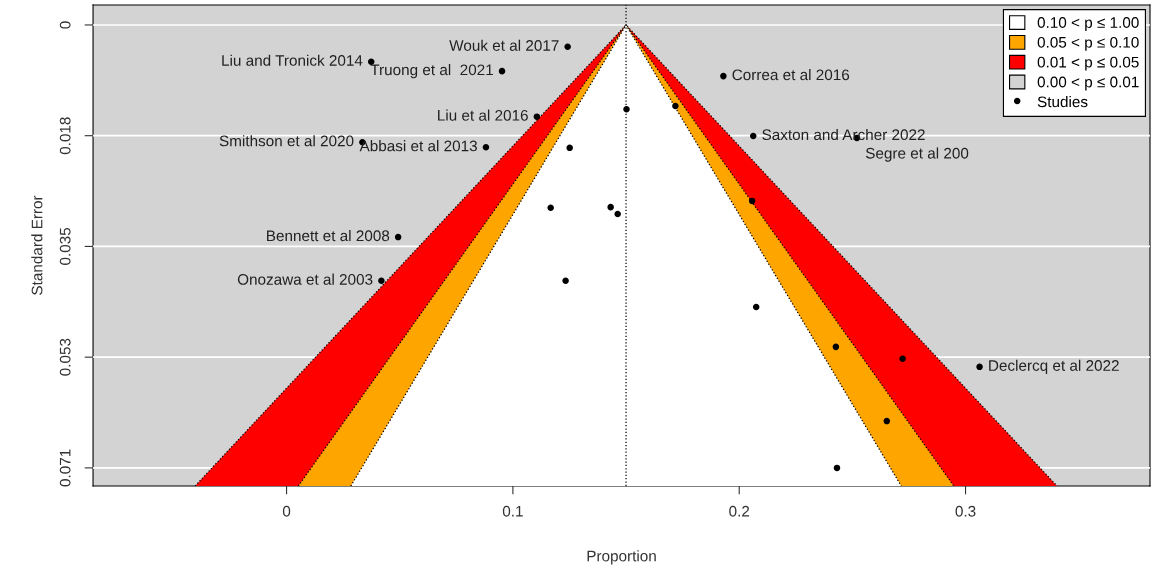 The height and width of the screenshot is (575, 1153). Describe the element at coordinates (1088, 63) in the screenshot. I see `legend-label: 0.01 < p ≤ 0.05` at that location.